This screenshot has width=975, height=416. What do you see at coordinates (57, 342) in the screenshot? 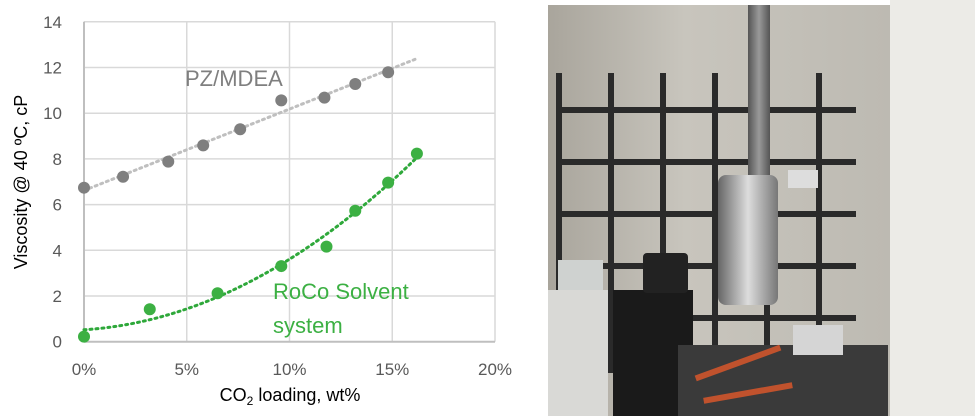
I see `y-tick-label: 0` at bounding box center [57, 342].